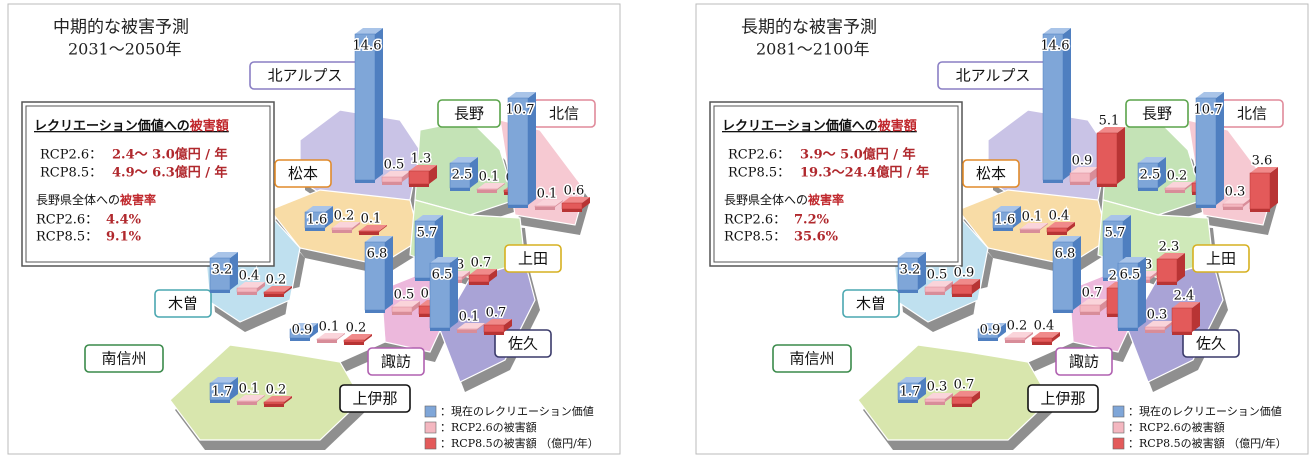 The width and height of the screenshot is (1309, 457). I want to click on region-label: 上田, so click(533, 259).